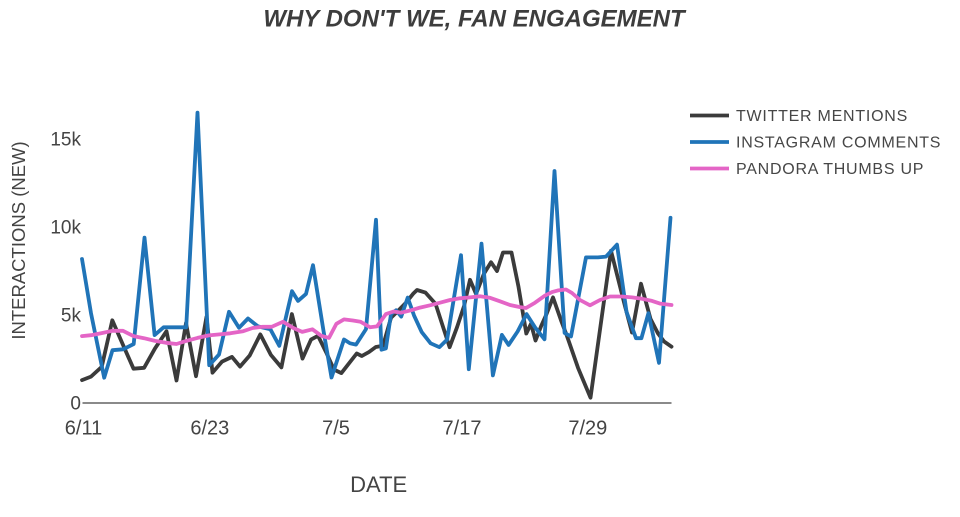 This screenshot has height=517, width=960. What do you see at coordinates (18, 240) in the screenshot?
I see `svg-text: INTERACTIONS (NEW)` at bounding box center [18, 240].